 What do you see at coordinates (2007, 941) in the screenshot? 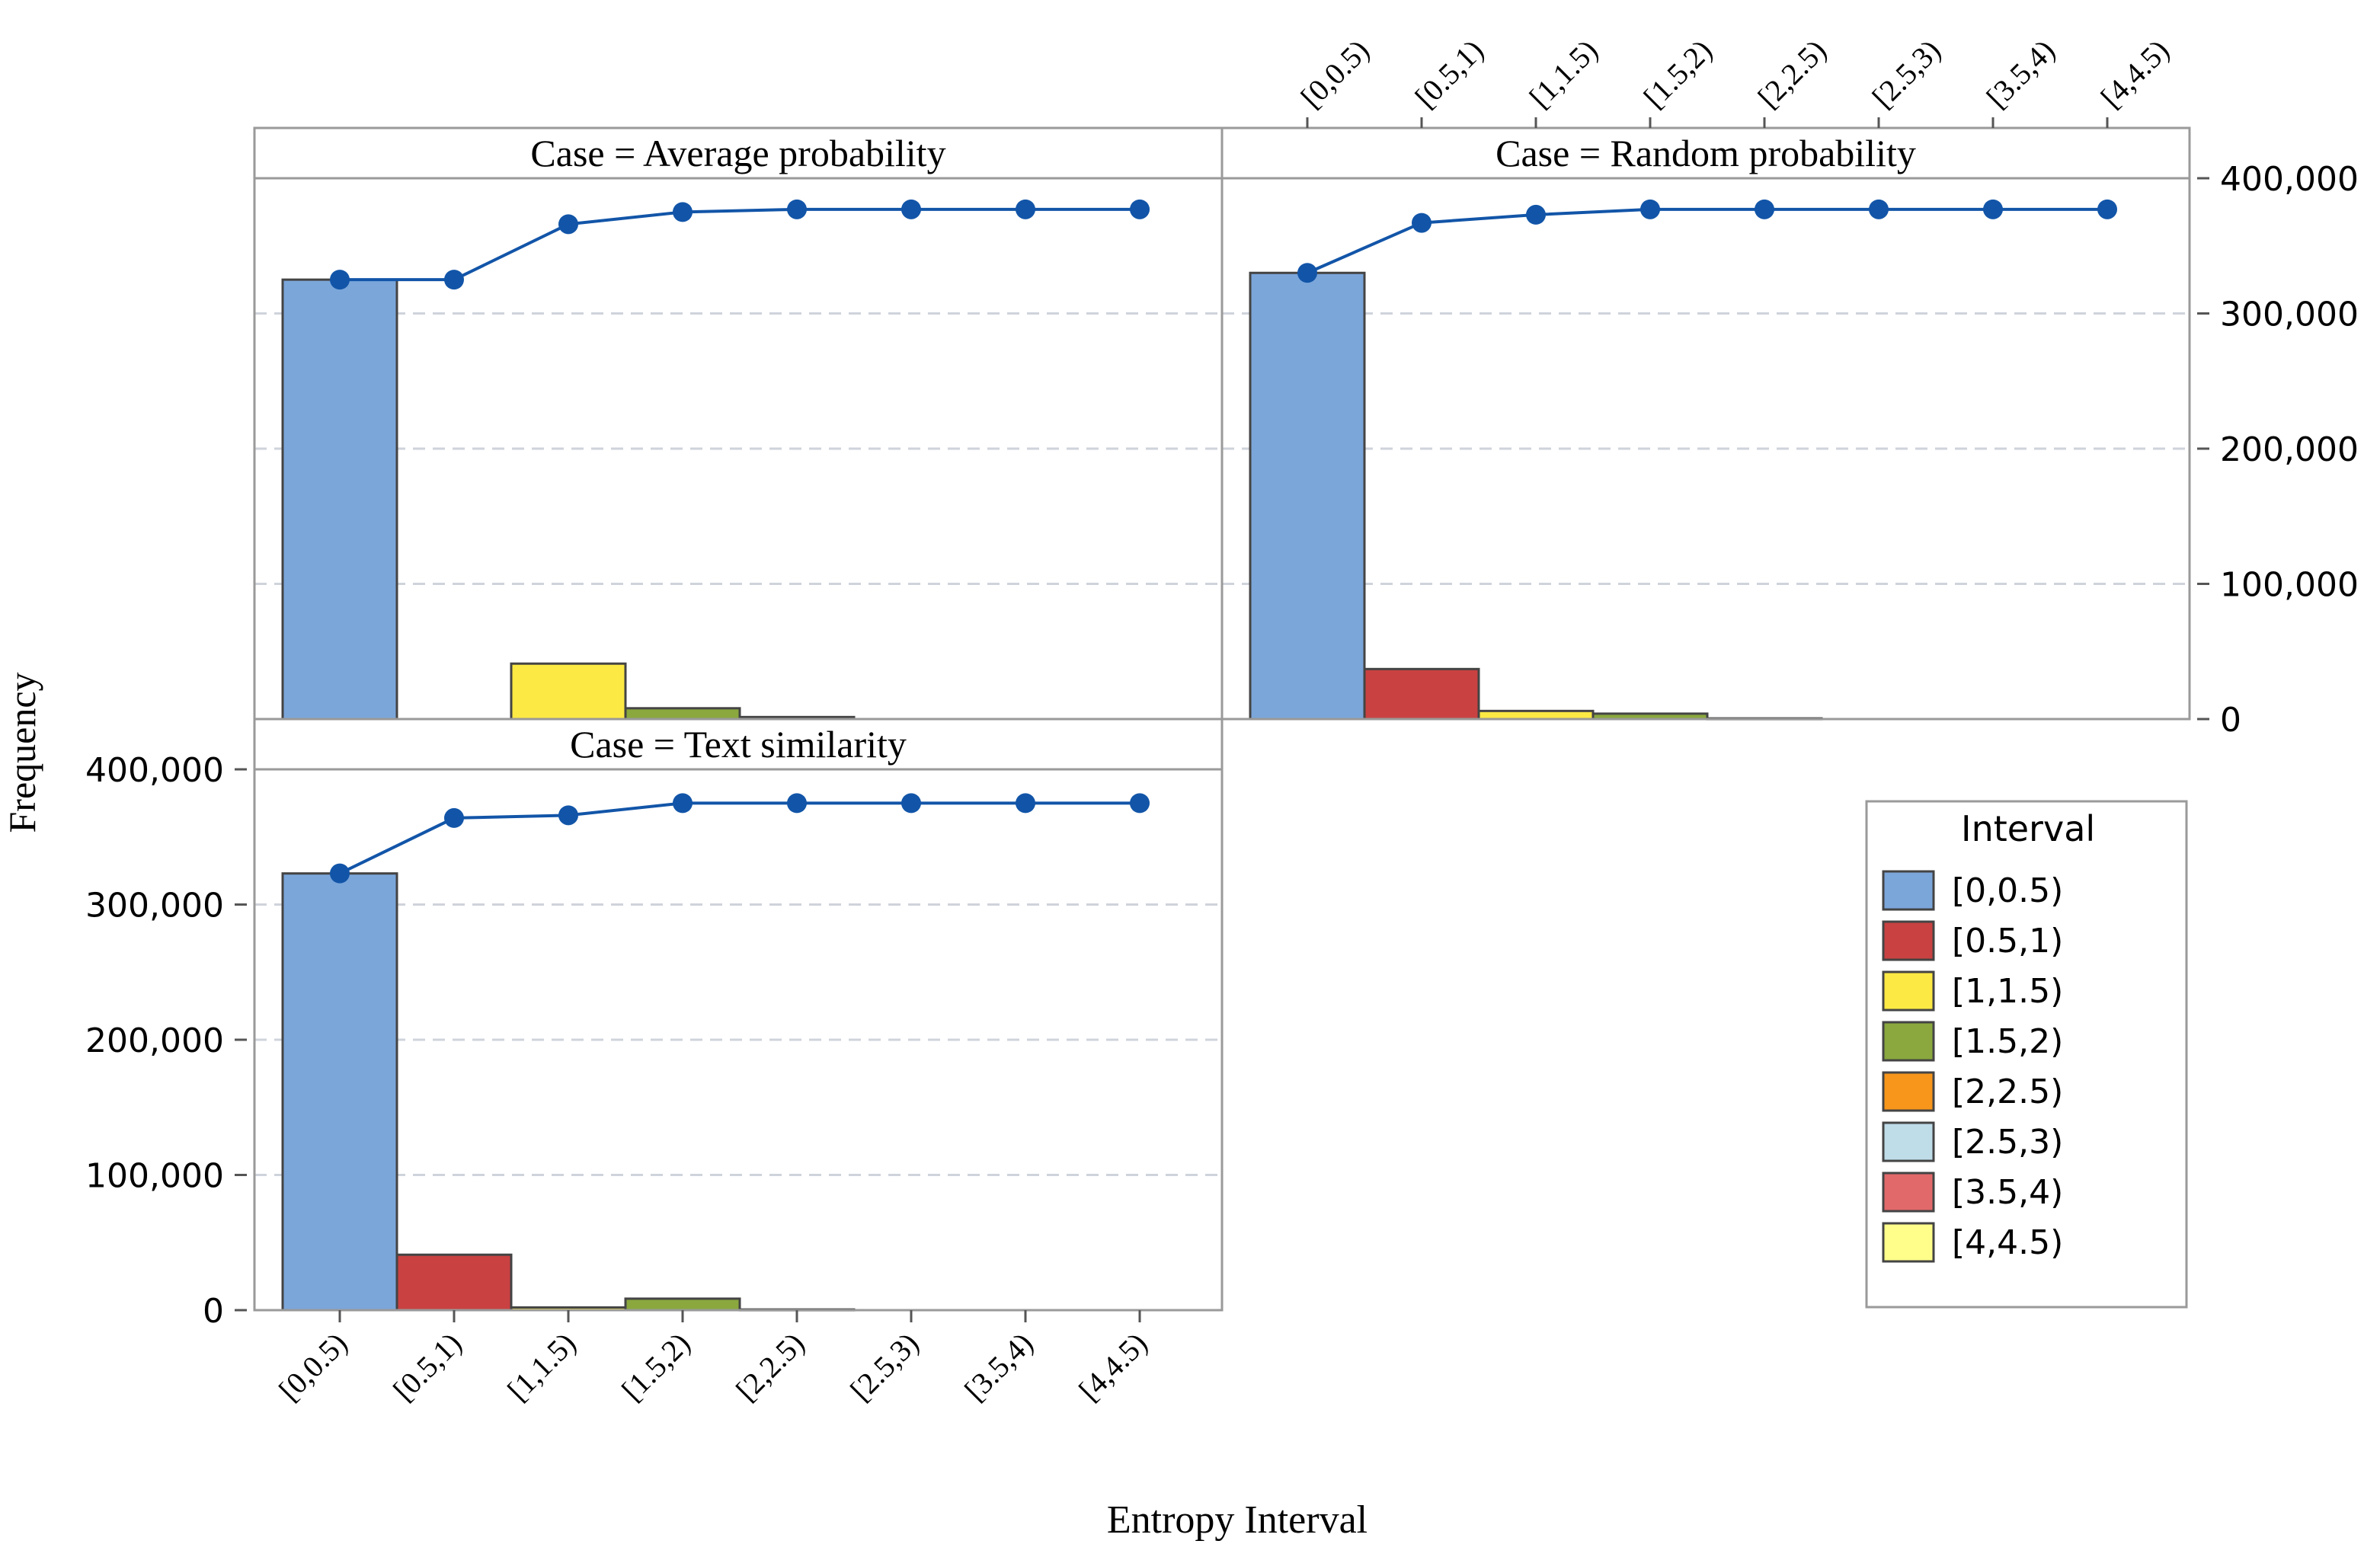
I see `legend-entry-label: [0.5,1)` at bounding box center [2007, 941].